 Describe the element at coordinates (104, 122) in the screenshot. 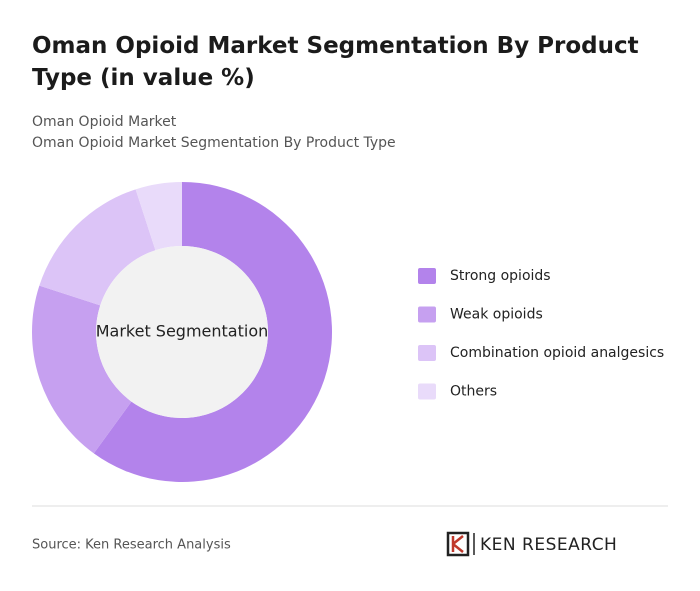

I see `breadcrumb: Oman Opioid Market` at that location.